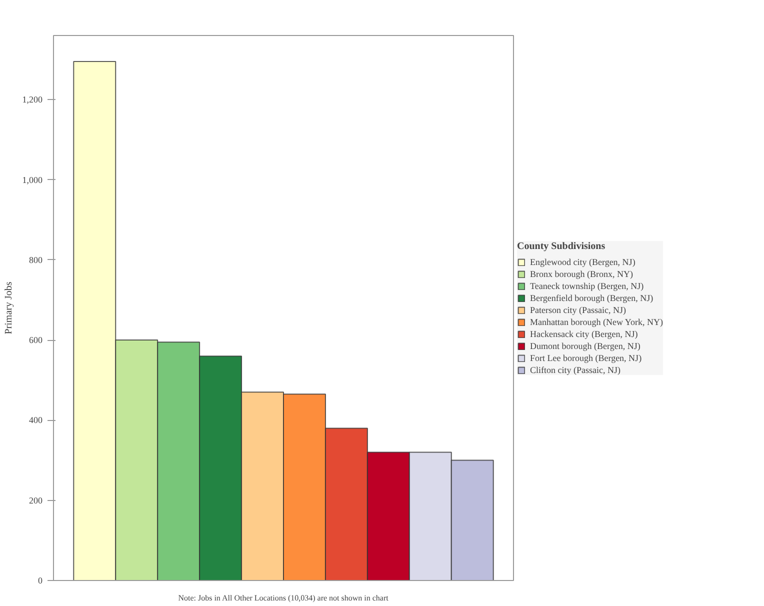  What do you see at coordinates (284, 598) in the screenshot?
I see `text: Note: Jobs in All Other Locations (10,034) are not shown in chart` at bounding box center [284, 598].